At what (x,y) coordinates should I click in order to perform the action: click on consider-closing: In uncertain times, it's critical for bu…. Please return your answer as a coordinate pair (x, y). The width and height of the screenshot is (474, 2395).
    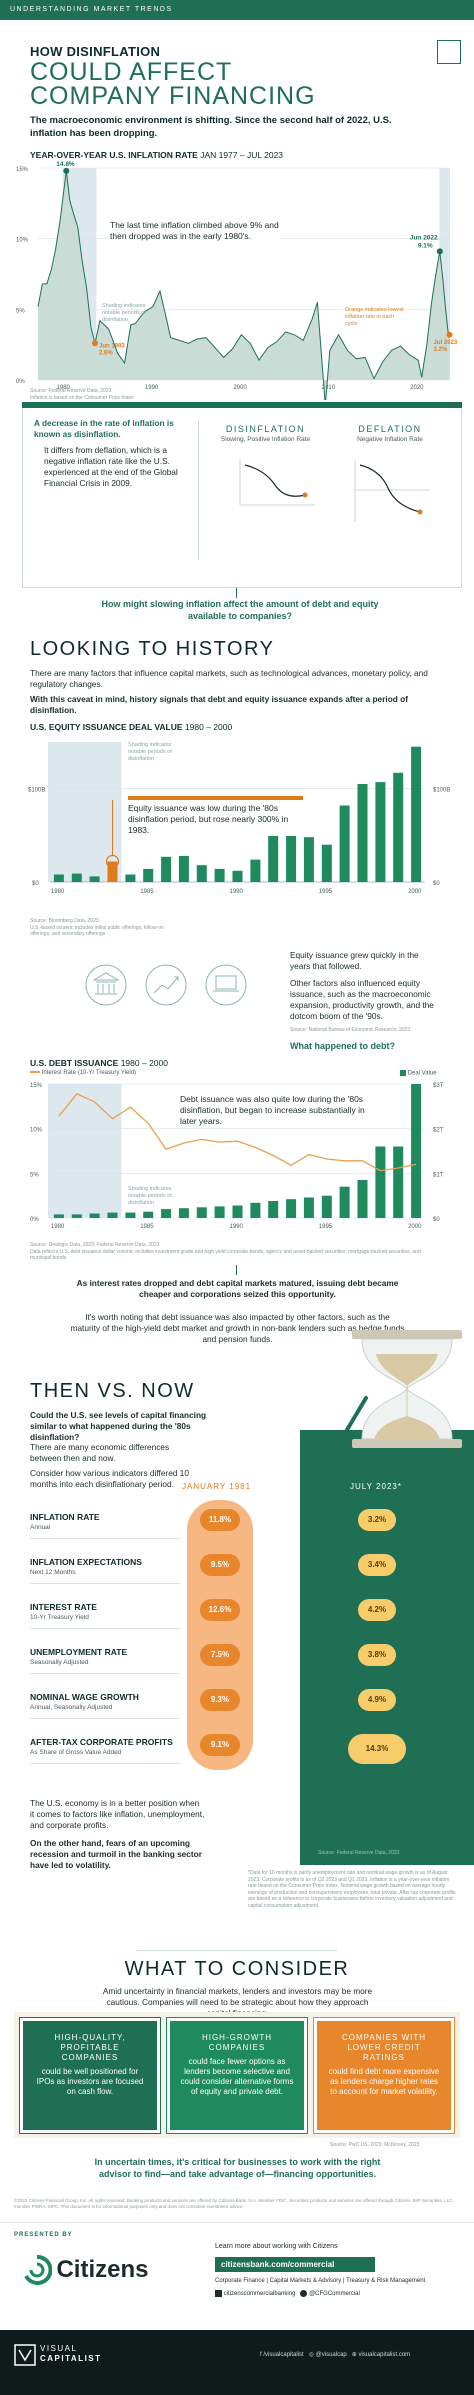
    Looking at the image, I should click on (237, 2168).